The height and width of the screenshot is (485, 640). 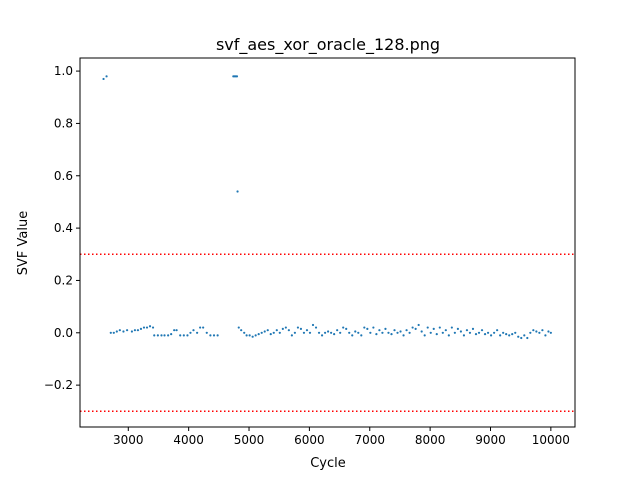 What do you see at coordinates (63, 123) in the screenshot?
I see `y-tick-label: 0.8` at bounding box center [63, 123].